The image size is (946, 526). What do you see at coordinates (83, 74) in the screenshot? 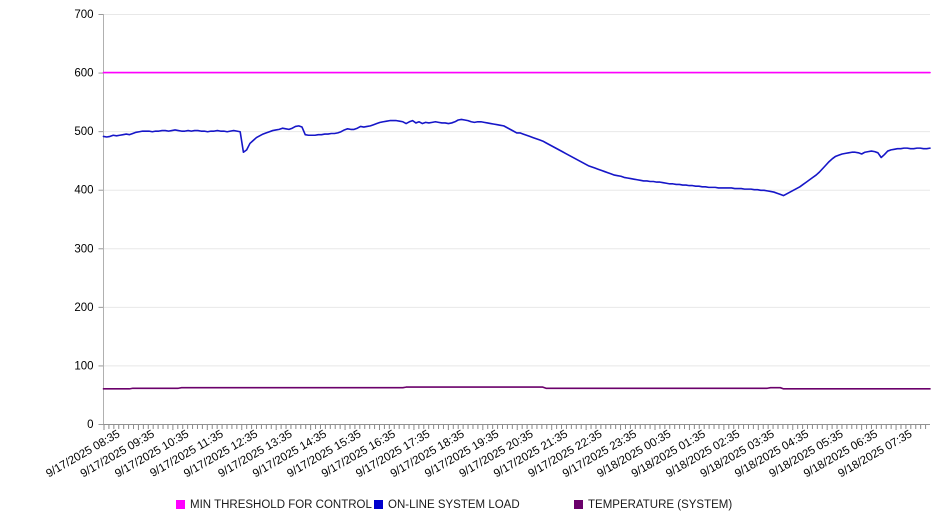
I see `y-tick-label: 600` at bounding box center [83, 74].